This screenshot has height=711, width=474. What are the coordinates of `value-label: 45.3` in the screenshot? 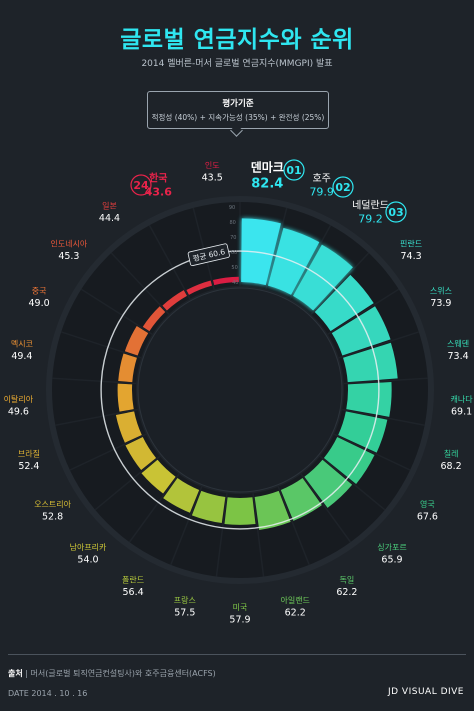 It's located at (68, 256).